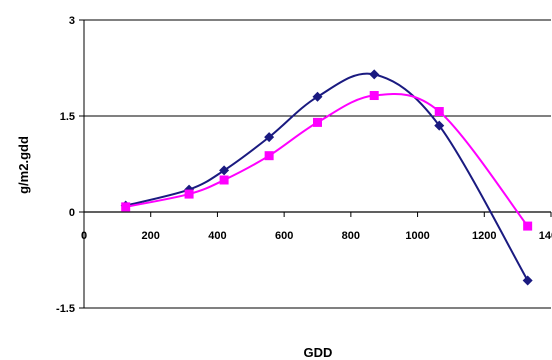  What do you see at coordinates (284, 236) in the screenshot?
I see `x-tick-label: 600` at bounding box center [284, 236].